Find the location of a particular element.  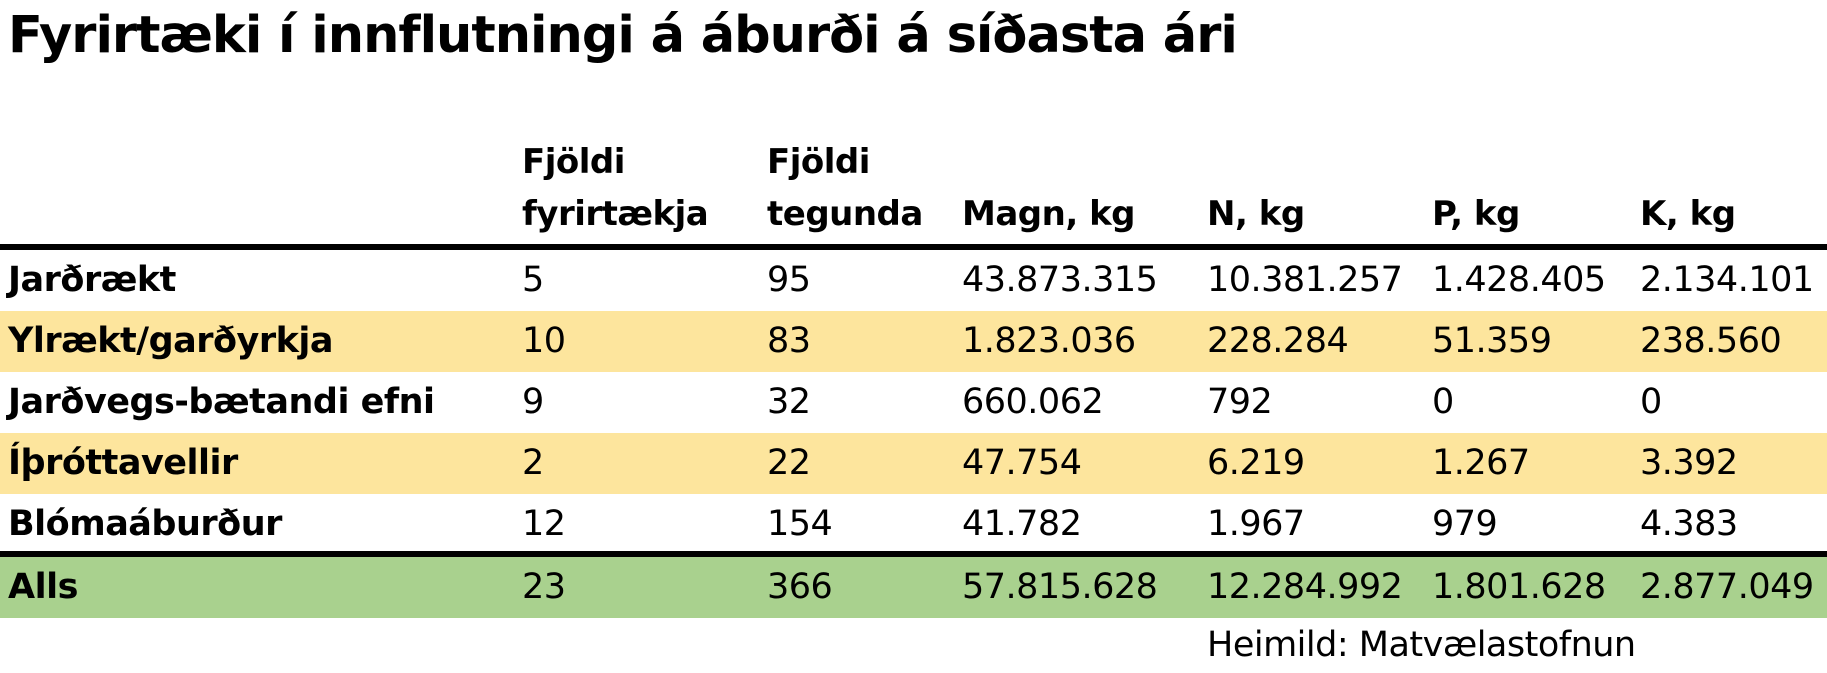

table-cell: 1.267 is located at coordinates (1481, 463).